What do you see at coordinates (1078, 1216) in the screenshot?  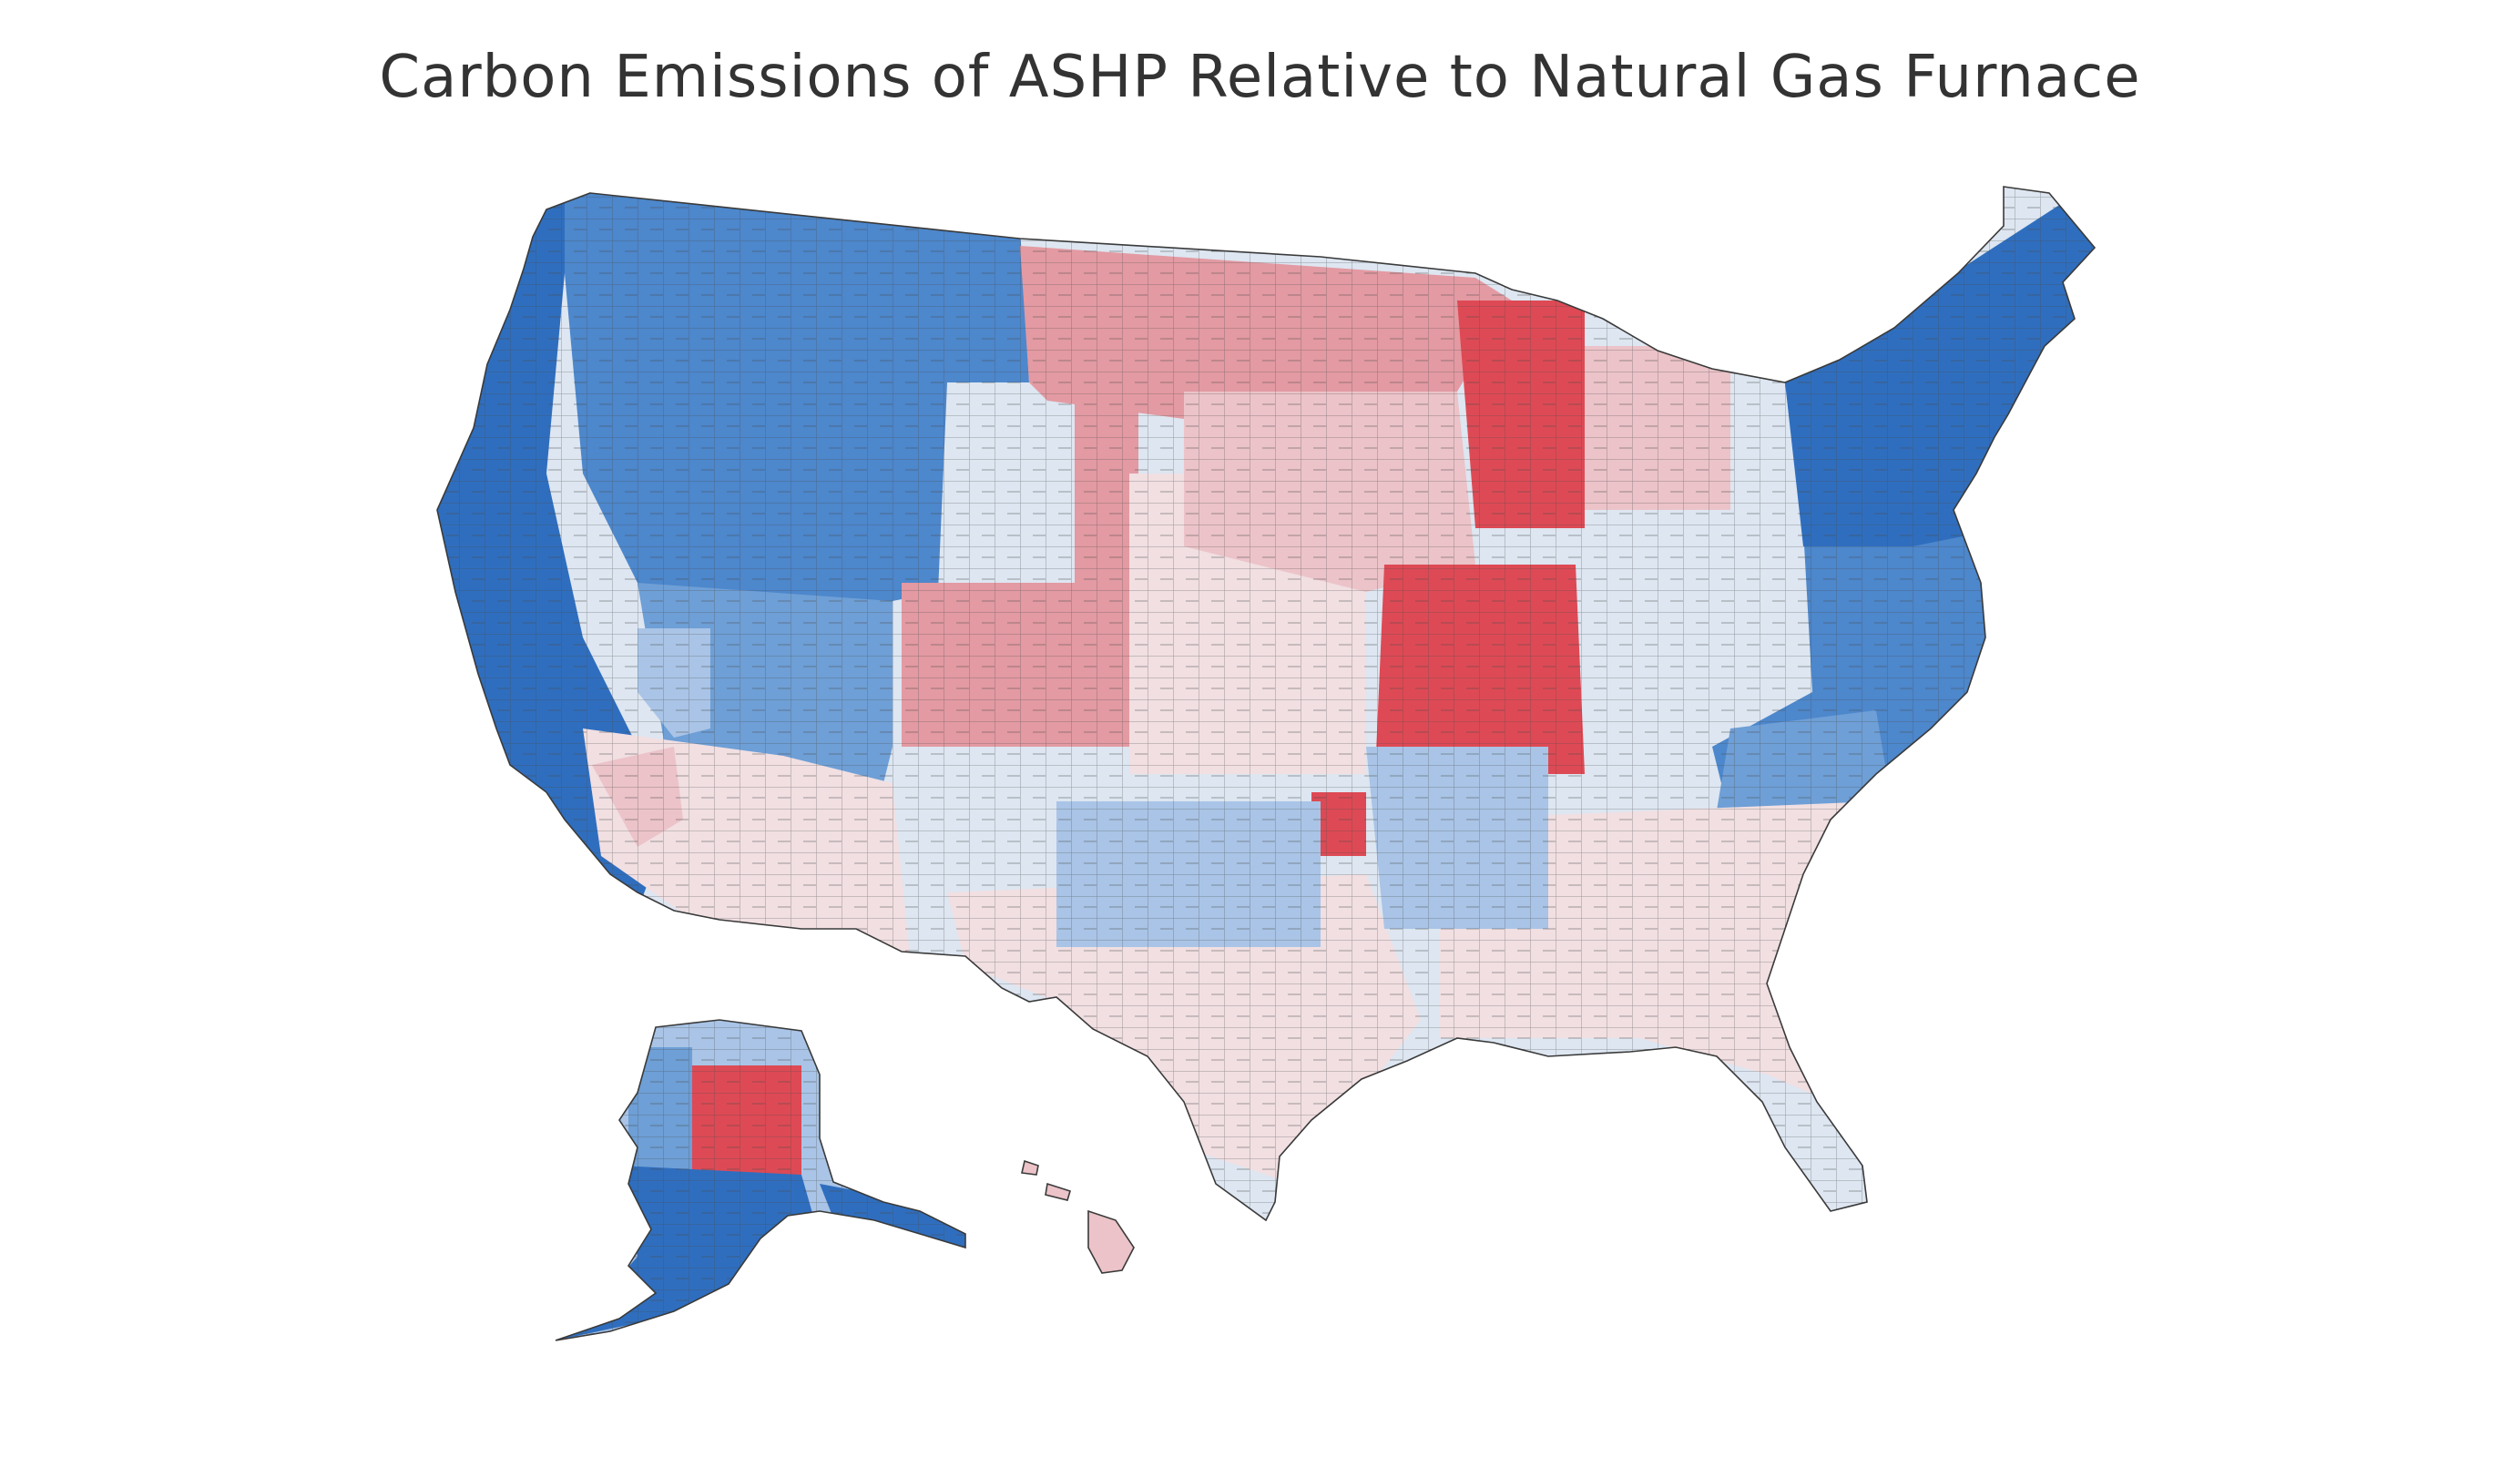 I see `hawaii-outline` at bounding box center [1078, 1216].